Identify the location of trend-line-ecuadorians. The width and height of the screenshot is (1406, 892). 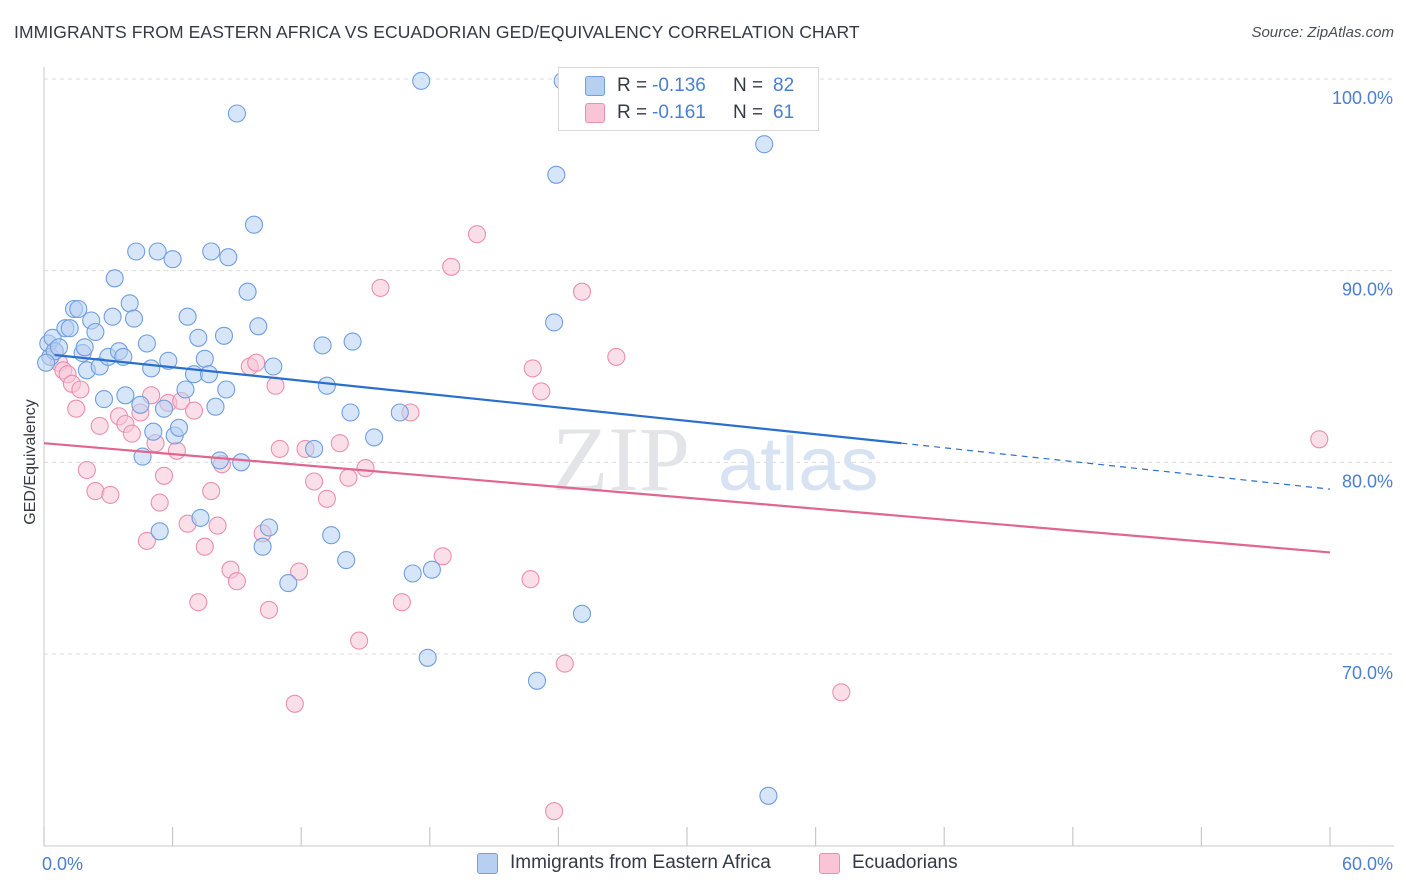
(687, 498).